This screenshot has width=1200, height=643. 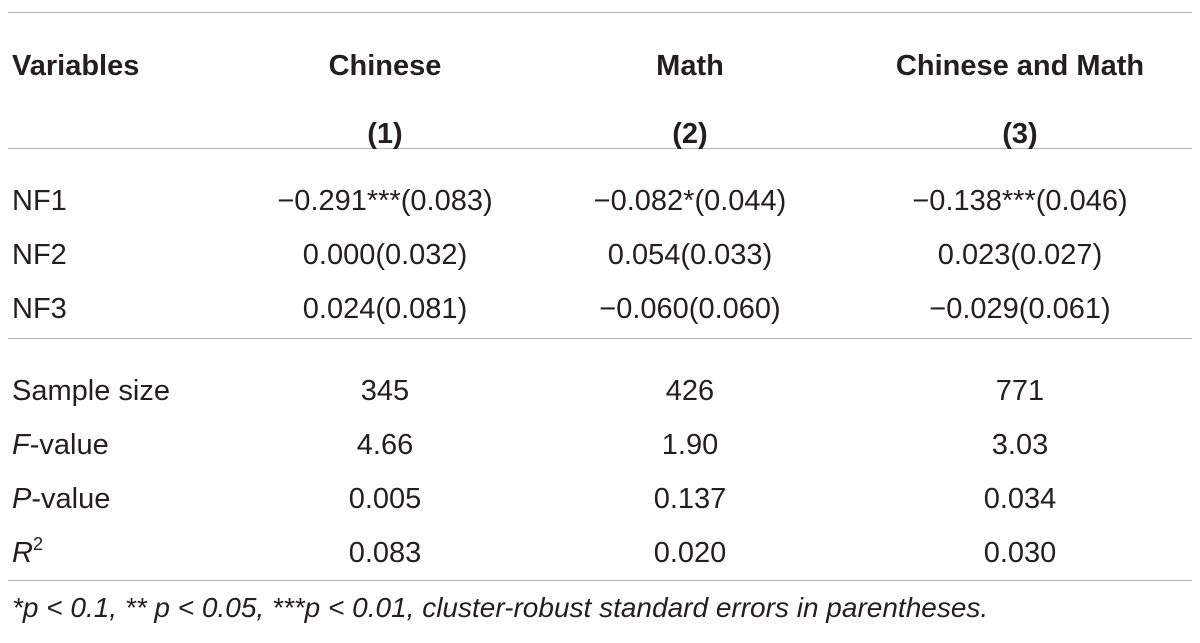 I want to click on header-math: Math, so click(x=690, y=65).